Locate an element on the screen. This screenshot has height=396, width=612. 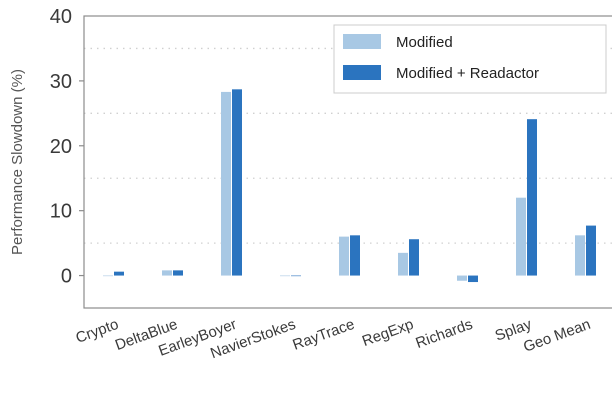
bar-modified-readactor-regexp is located at coordinates (414, 257).